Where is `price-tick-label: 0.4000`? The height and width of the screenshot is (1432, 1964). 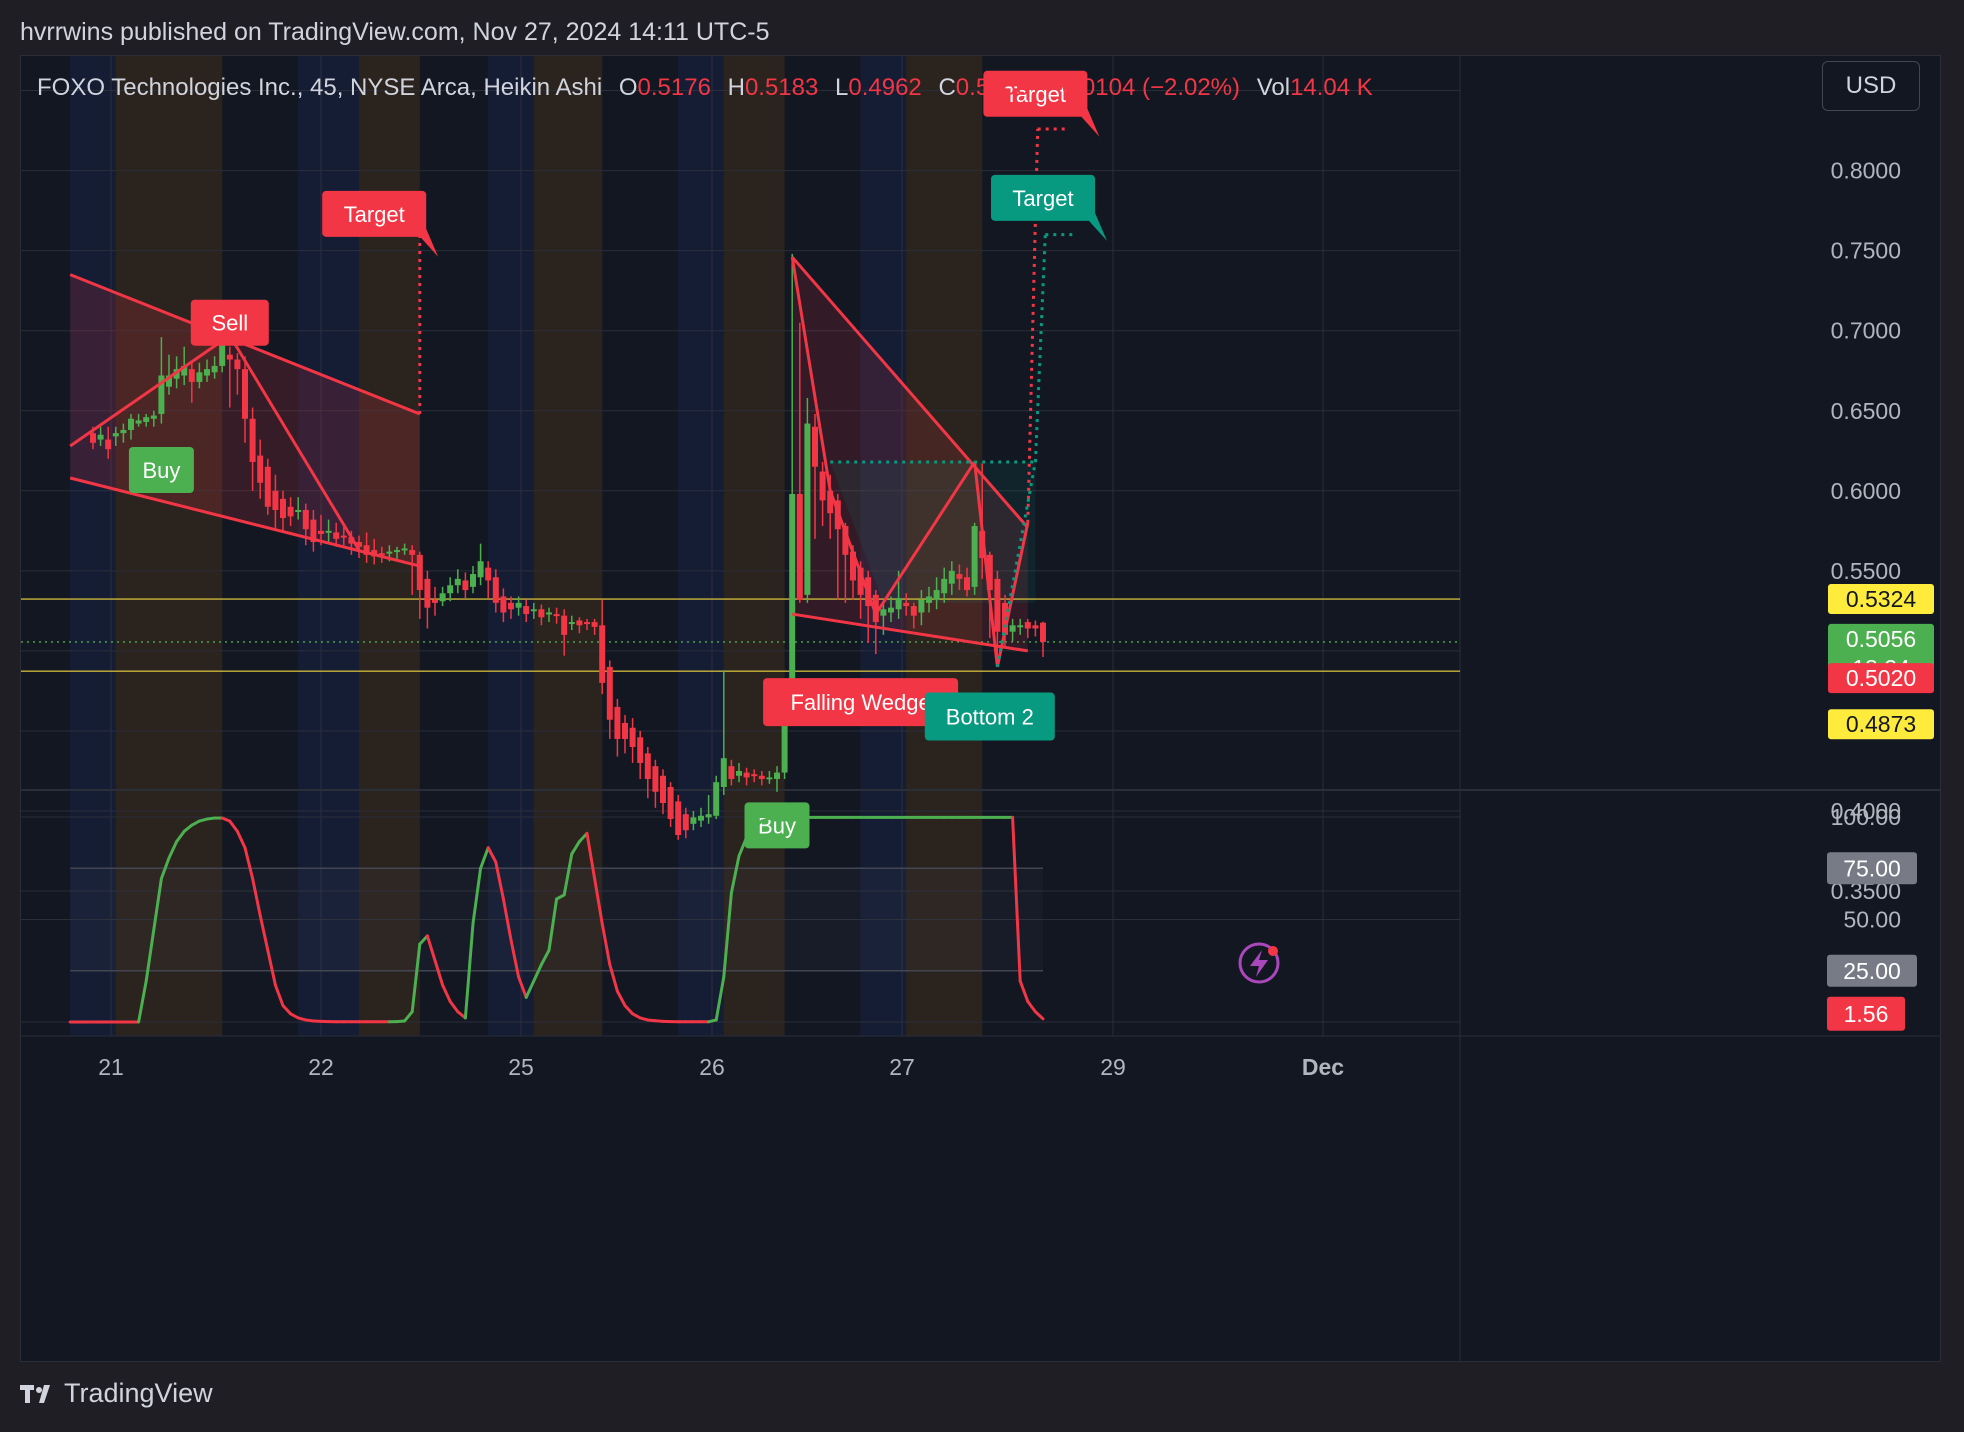 price-tick-label: 0.4000 is located at coordinates (1866, 811).